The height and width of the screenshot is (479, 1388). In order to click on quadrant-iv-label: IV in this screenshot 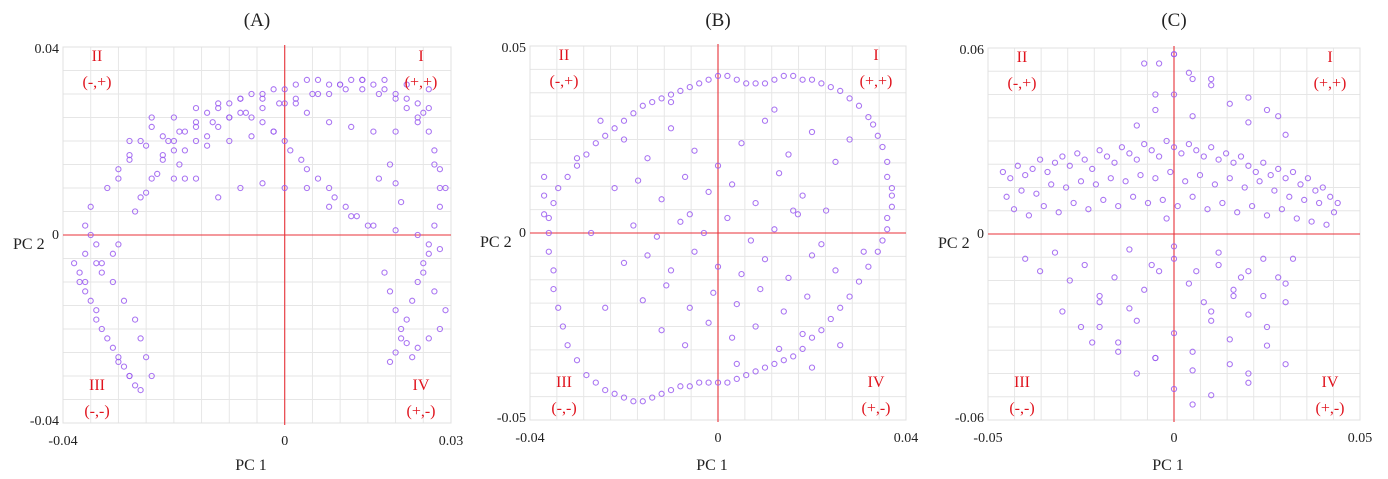, I will do `click(1330, 382)`.